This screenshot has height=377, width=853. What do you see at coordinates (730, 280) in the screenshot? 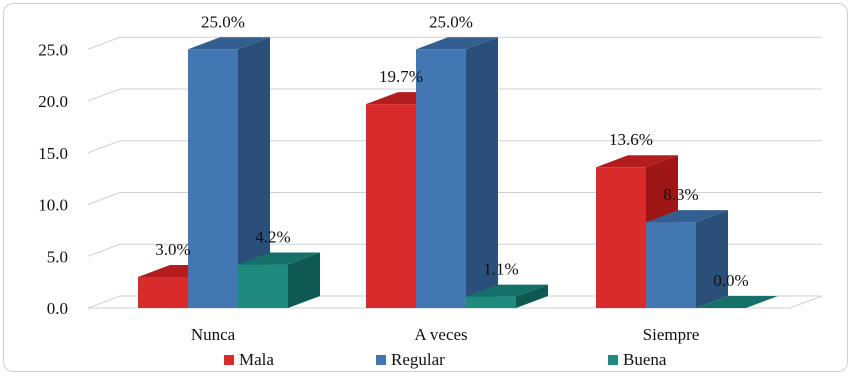
I see `data-label: 0.0%` at bounding box center [730, 280].